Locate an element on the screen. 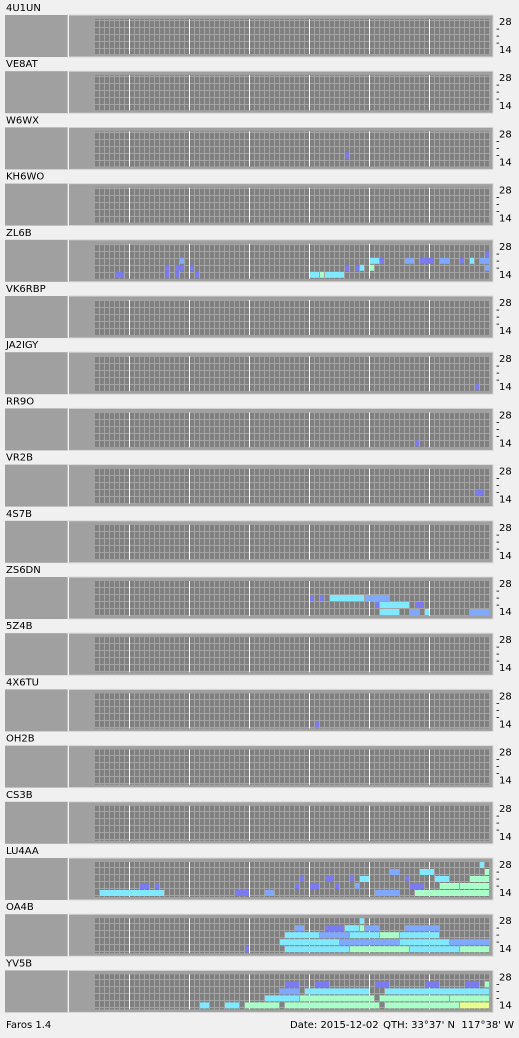 This screenshot has height=1038, width=519. station-name: LU4AA is located at coordinates (22, 851).